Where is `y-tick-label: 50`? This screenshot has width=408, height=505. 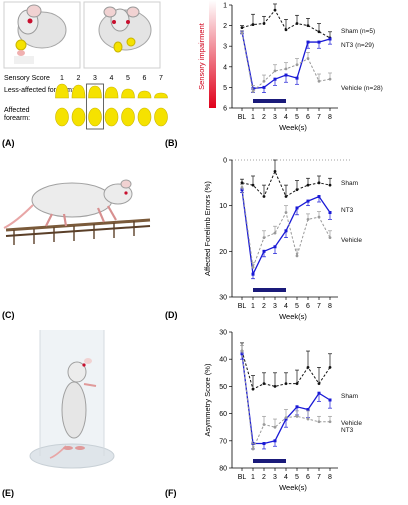 y-tick-label: 50 is located at coordinates (223, 387).